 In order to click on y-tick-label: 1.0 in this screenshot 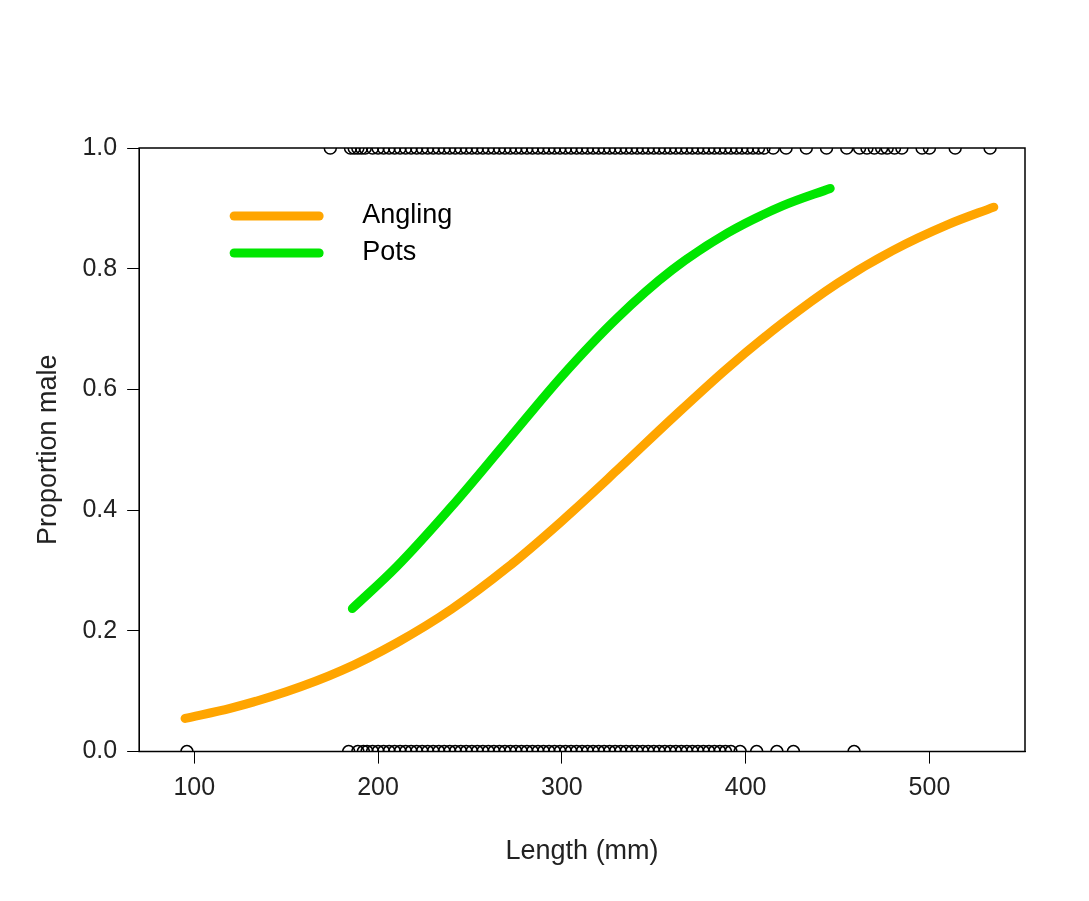, I will do `click(100, 145)`.